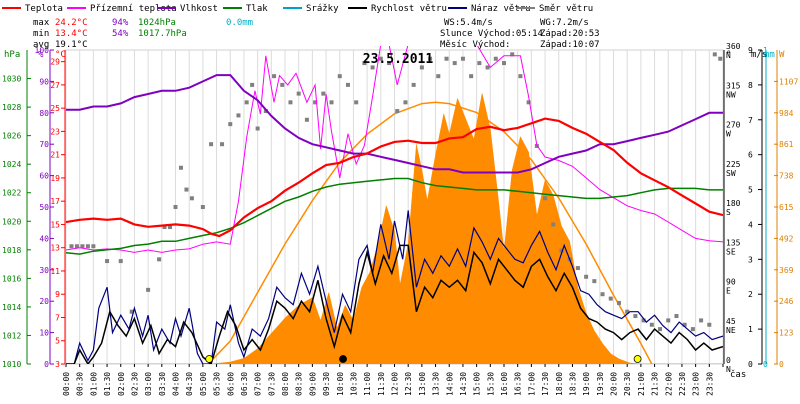 The height and width of the screenshot is (404, 800). I want to click on temperature-tick-label: 23, so click(55, 131).